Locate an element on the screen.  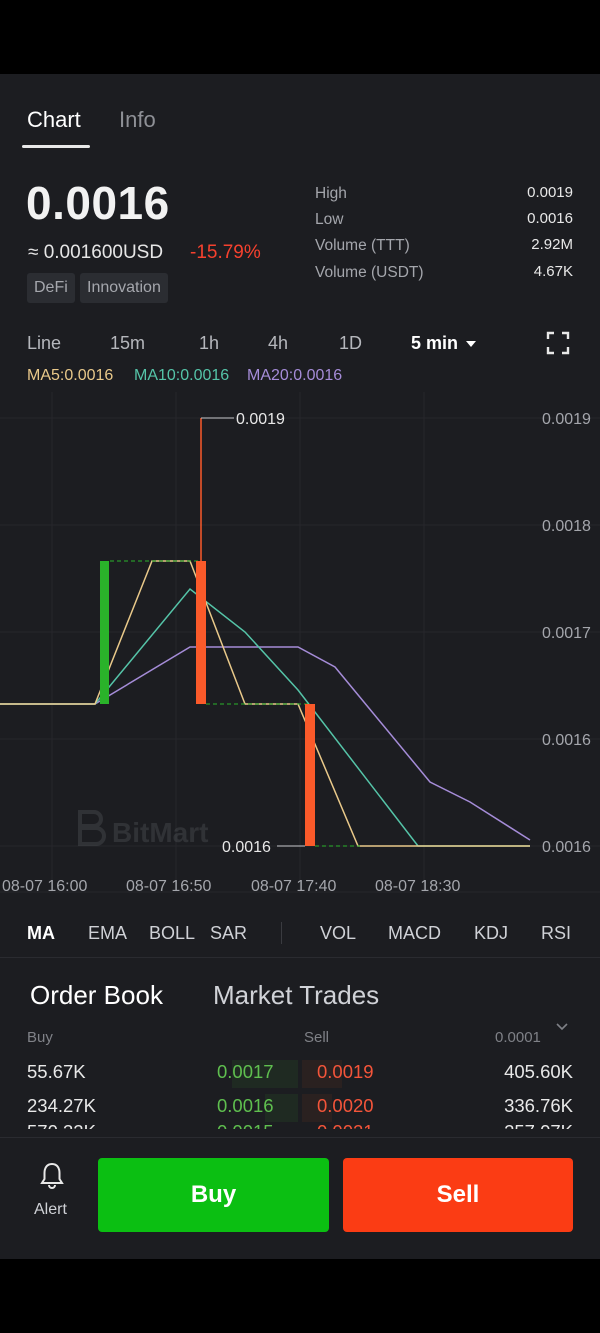
sell-button-label: Sell is located at coordinates (458, 1194).